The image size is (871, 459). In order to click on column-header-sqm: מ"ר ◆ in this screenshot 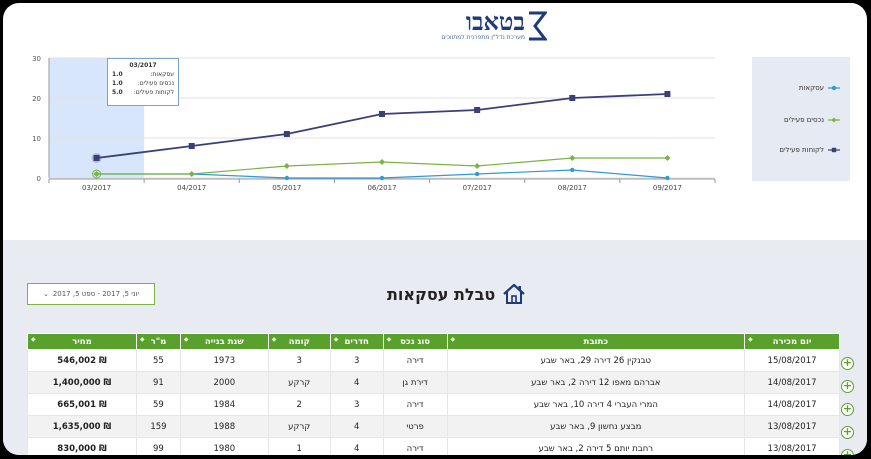, I will do `click(158, 341)`.